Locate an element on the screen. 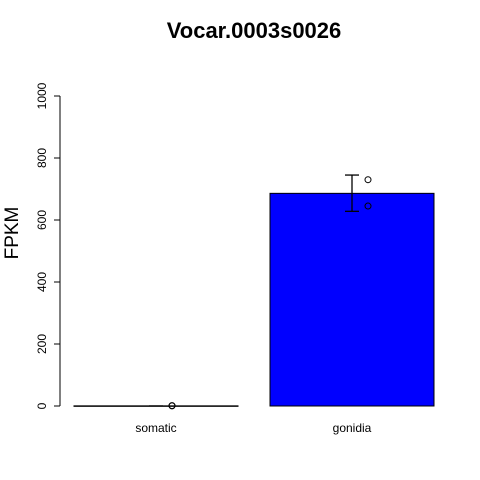 This screenshot has height=480, width=480. y-tick-label: 800 is located at coordinates (42, 158).